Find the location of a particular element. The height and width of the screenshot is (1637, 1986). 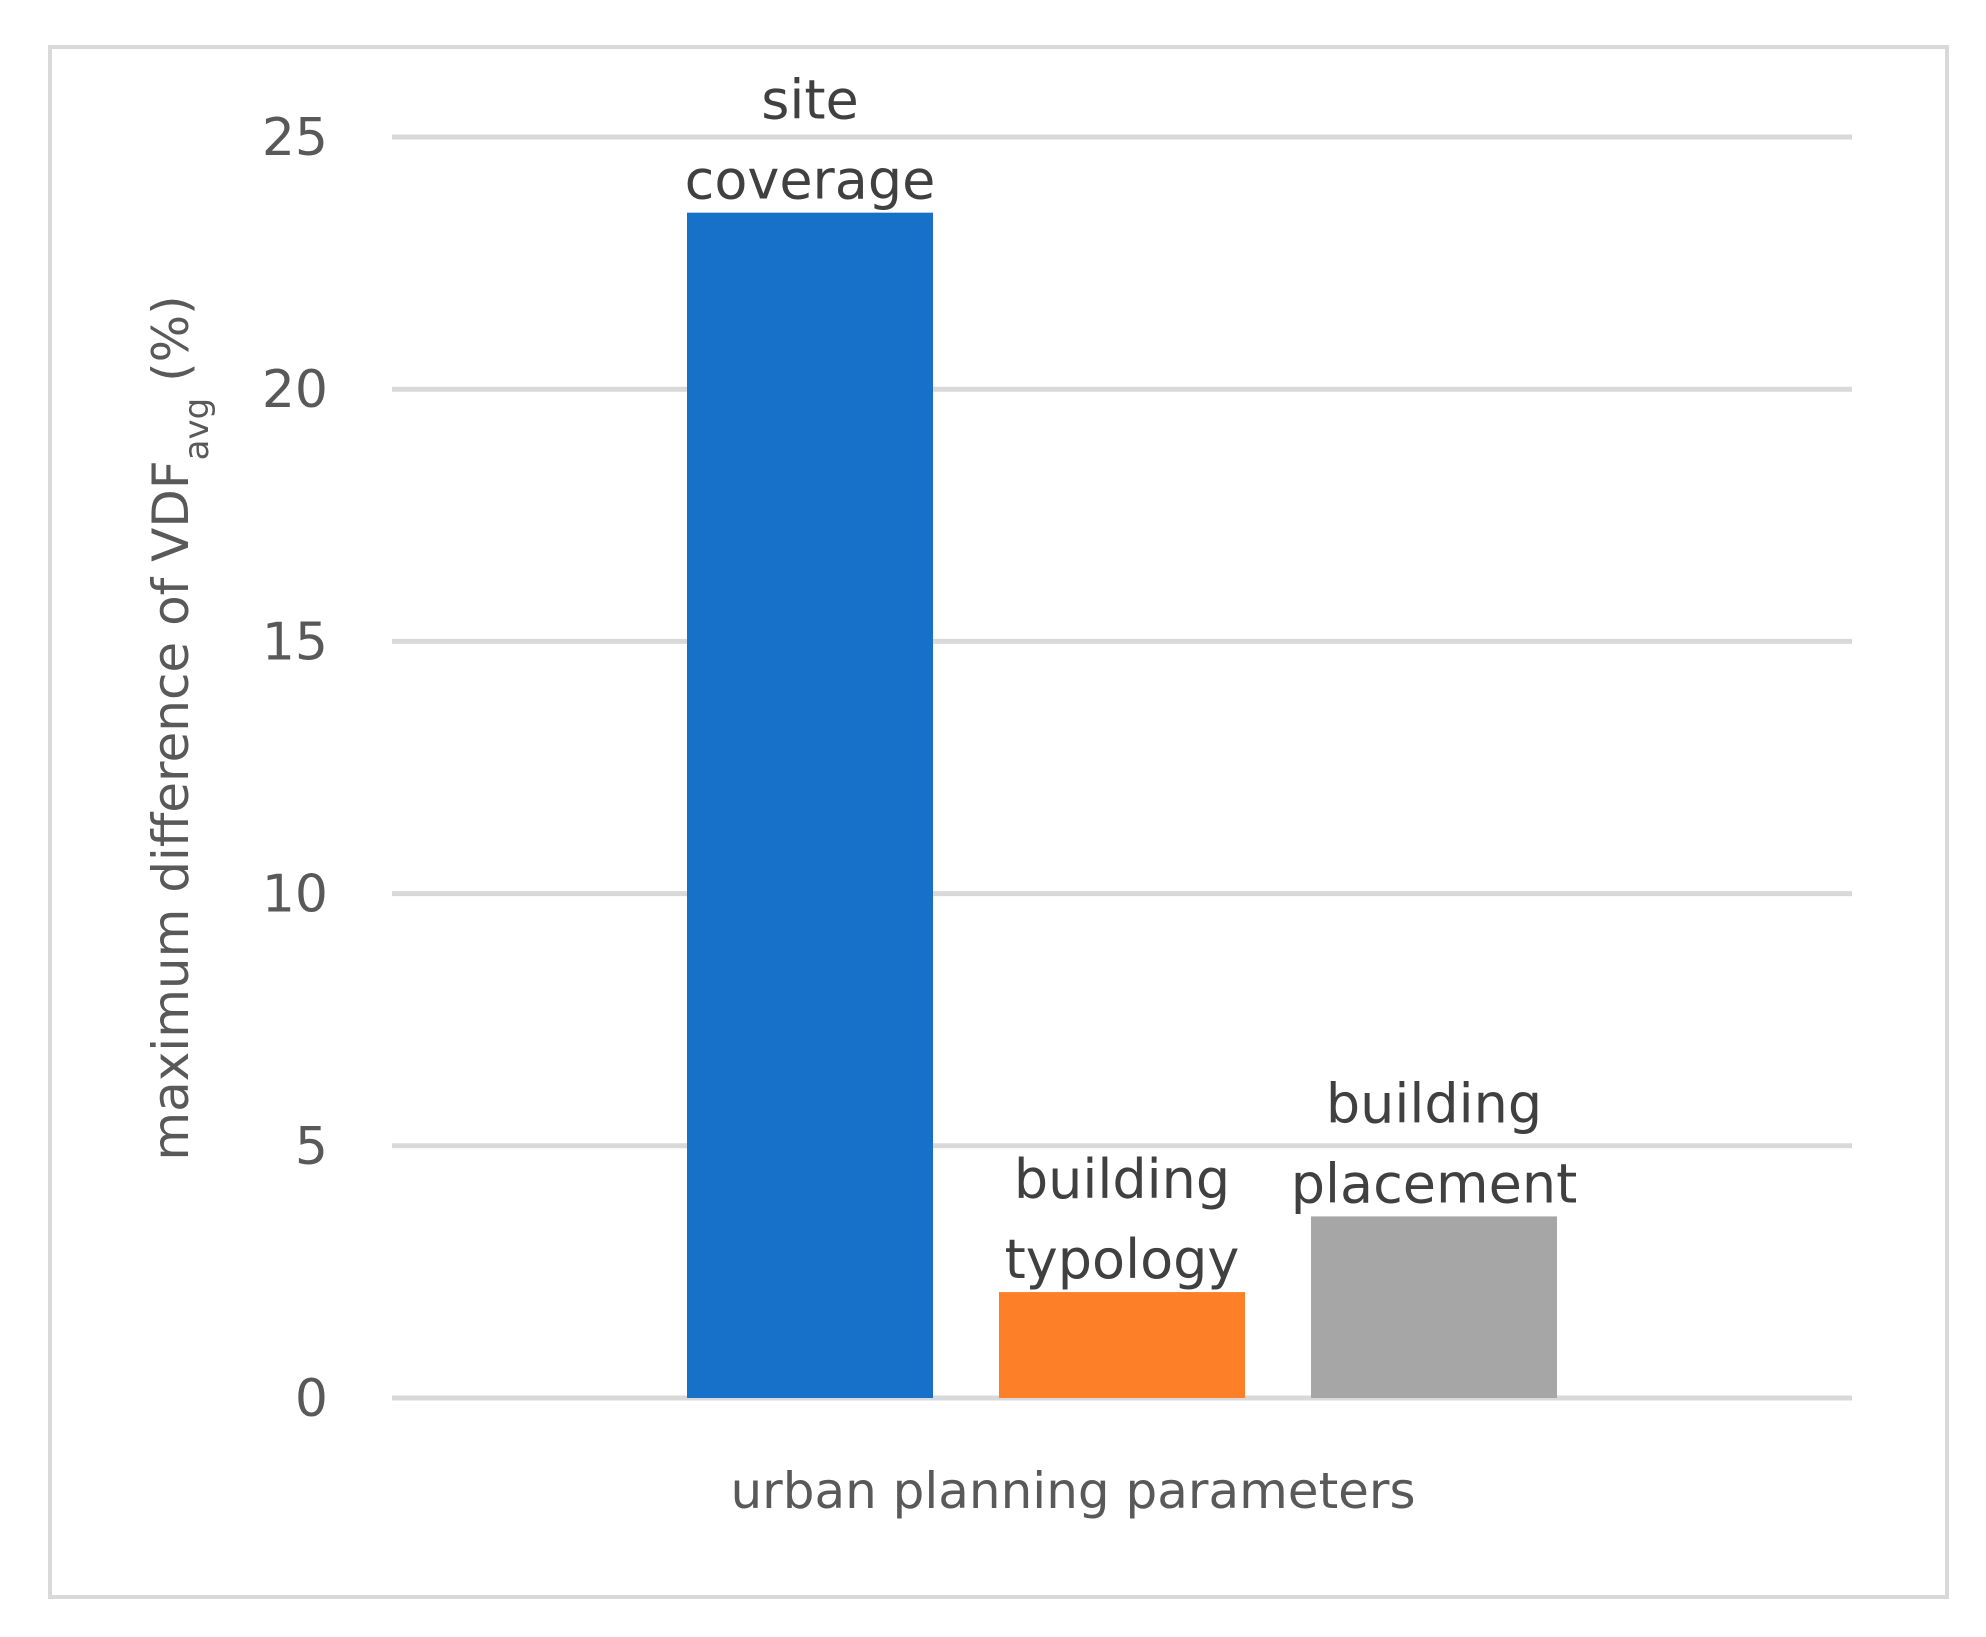

data-label: building typology is located at coordinates (1122, 1219).